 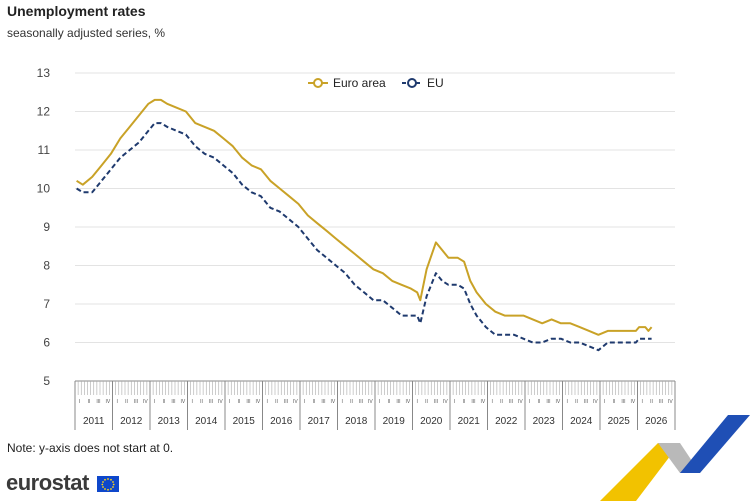 I want to click on y-tick-label: 8, so click(x=46, y=266).